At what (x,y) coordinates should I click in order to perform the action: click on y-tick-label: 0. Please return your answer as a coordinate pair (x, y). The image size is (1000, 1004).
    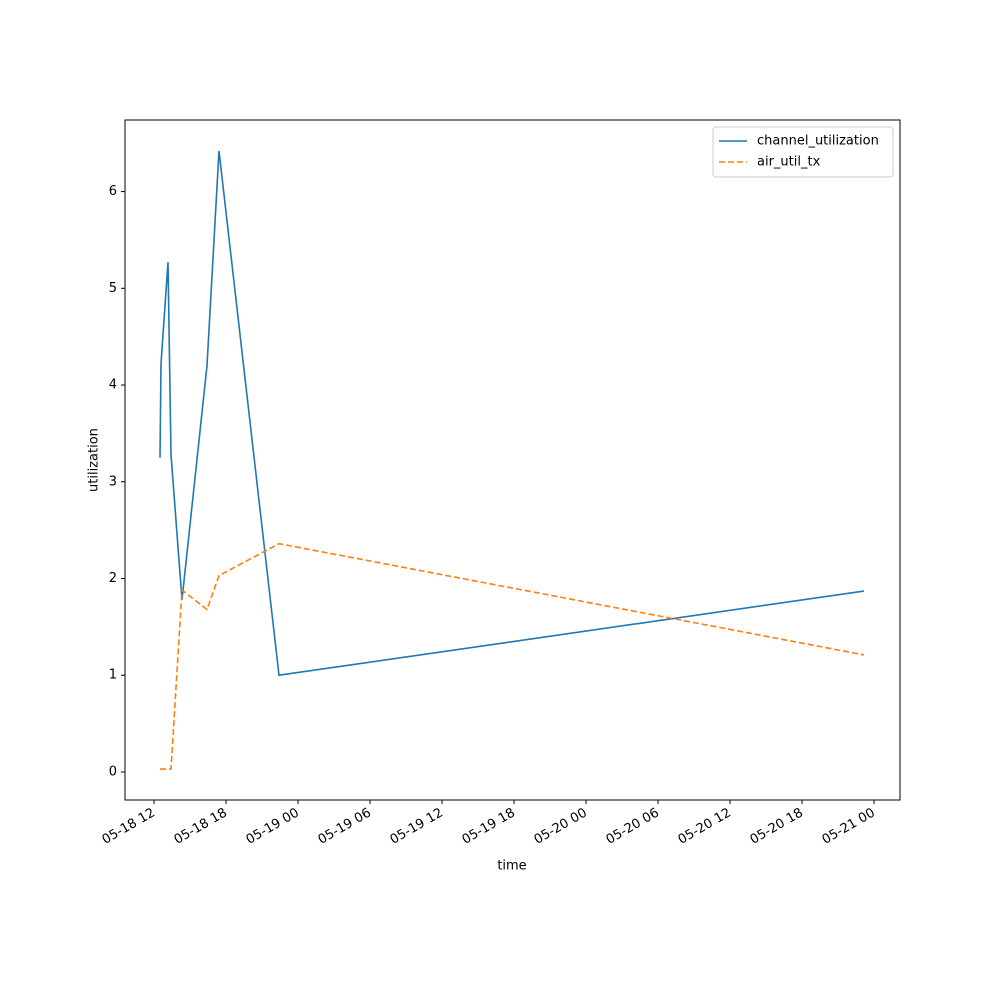
    Looking at the image, I should click on (113, 771).